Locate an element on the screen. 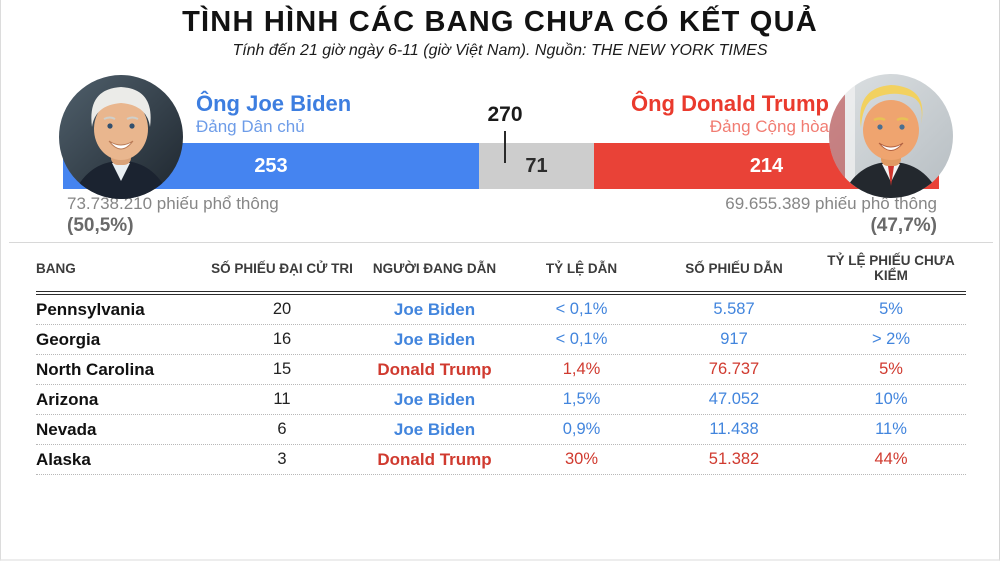 The height and width of the screenshot is (561, 1000). col-header-uncounted-pct: TỶ LỆ PHIẾU CHƯA KIỂM is located at coordinates (891, 268).